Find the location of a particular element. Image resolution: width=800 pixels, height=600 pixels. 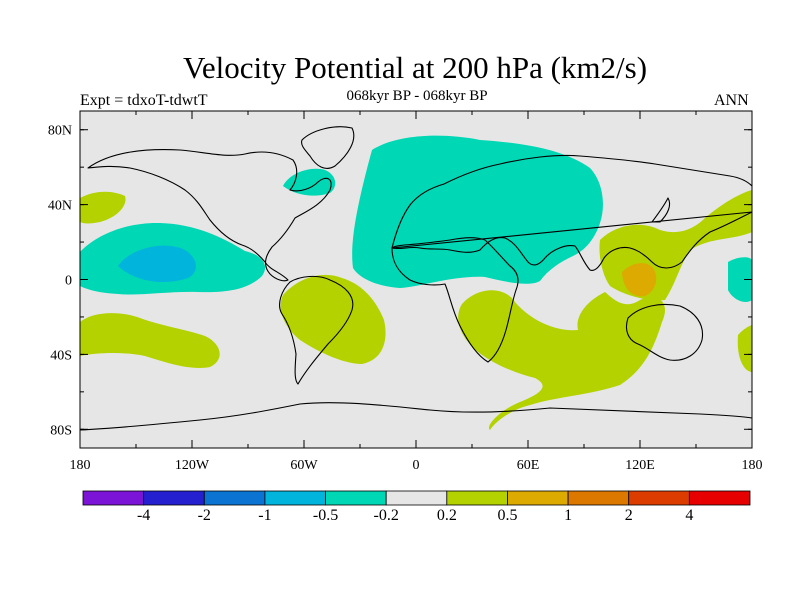

colorbar-label: 1 is located at coordinates (568, 515).